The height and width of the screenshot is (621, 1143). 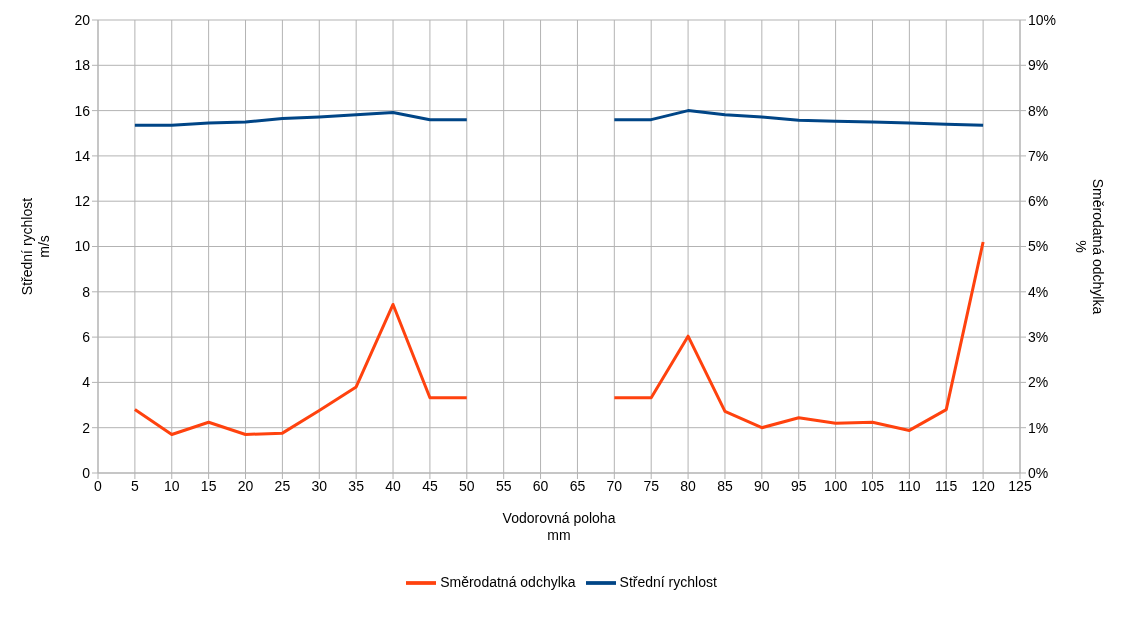 I want to click on y-tick-label: 8, so click(x=86, y=291).